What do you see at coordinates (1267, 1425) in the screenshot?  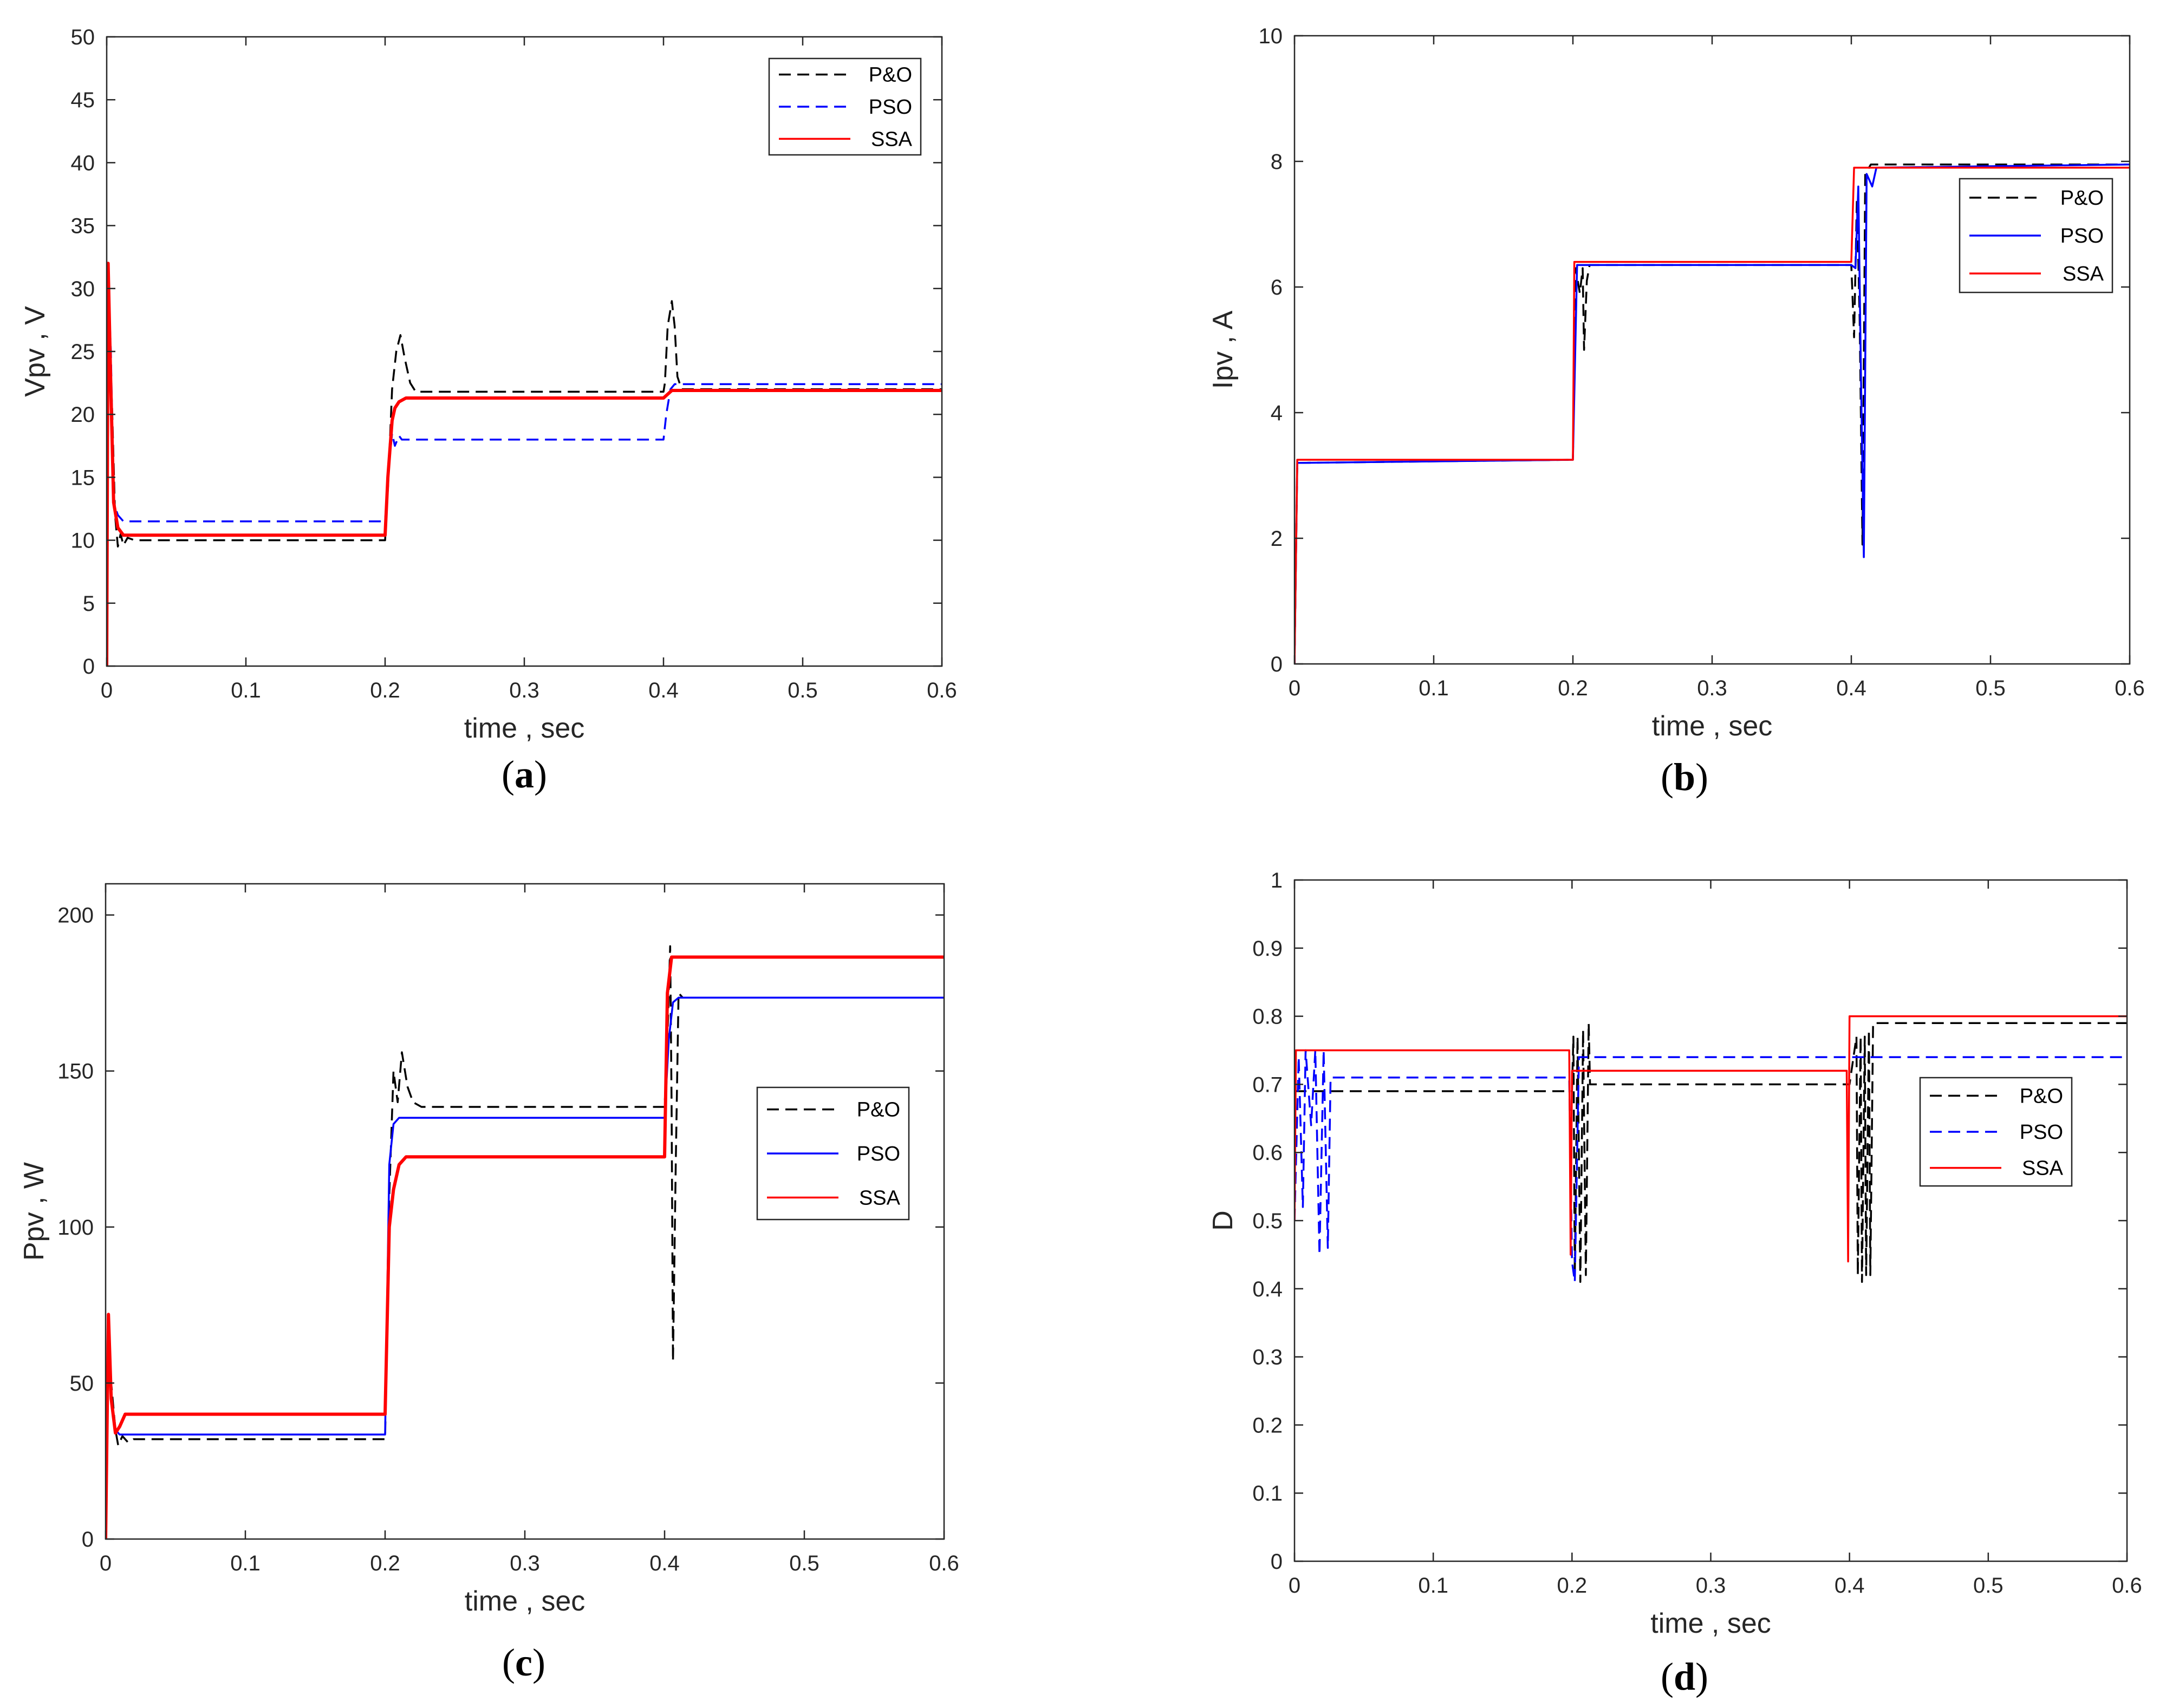 I see `y-tick-label: 0.2` at bounding box center [1267, 1425].